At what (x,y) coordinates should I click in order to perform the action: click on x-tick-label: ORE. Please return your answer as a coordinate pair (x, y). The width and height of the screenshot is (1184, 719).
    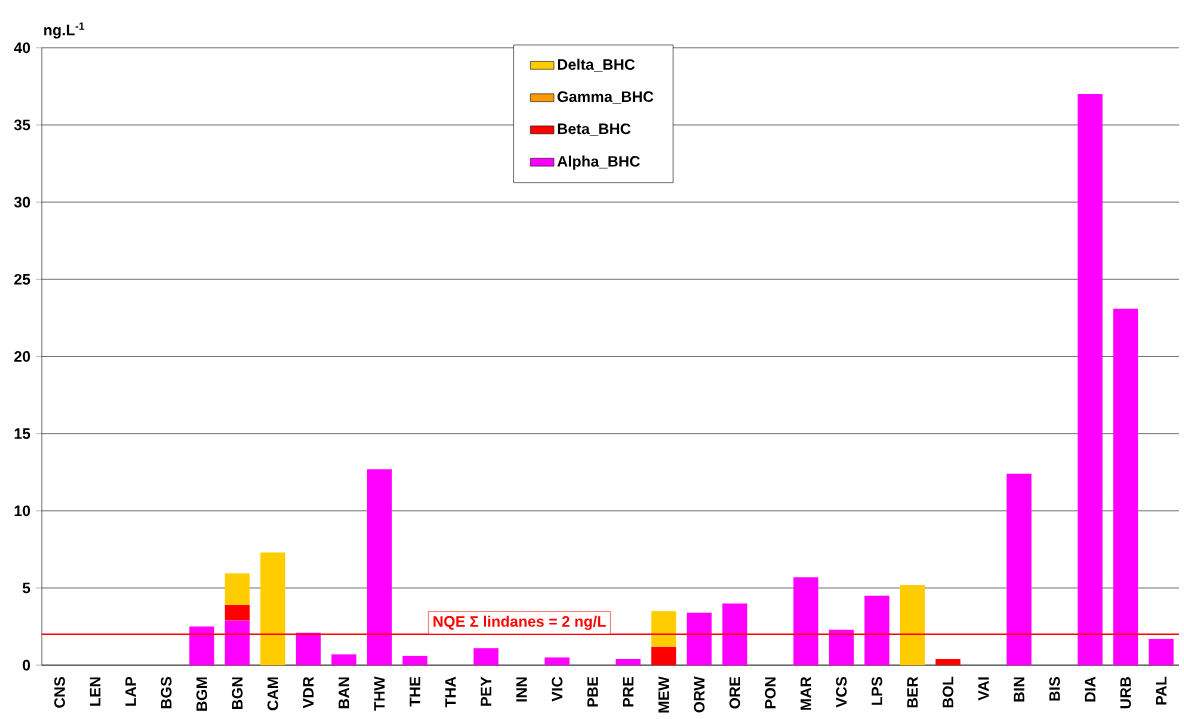
    Looking at the image, I should click on (735, 692).